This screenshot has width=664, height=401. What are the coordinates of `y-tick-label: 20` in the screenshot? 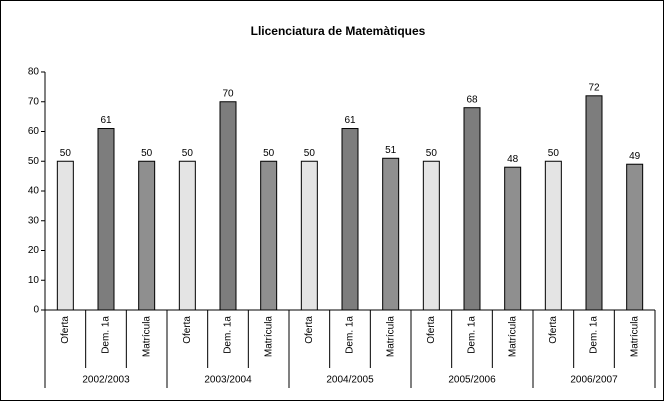 It's located at (34, 250).